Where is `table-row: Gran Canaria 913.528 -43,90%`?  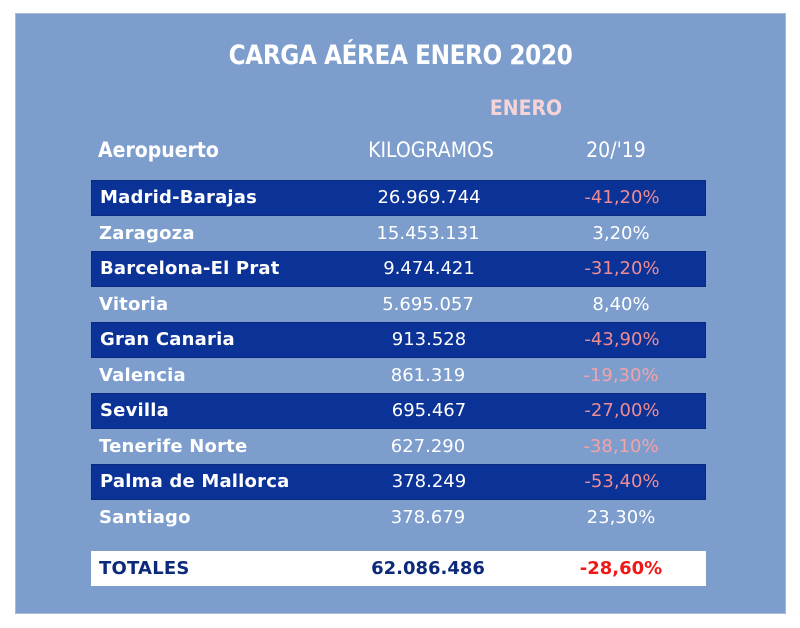 table-row: Gran Canaria 913.528 -43,90% is located at coordinates (398, 340).